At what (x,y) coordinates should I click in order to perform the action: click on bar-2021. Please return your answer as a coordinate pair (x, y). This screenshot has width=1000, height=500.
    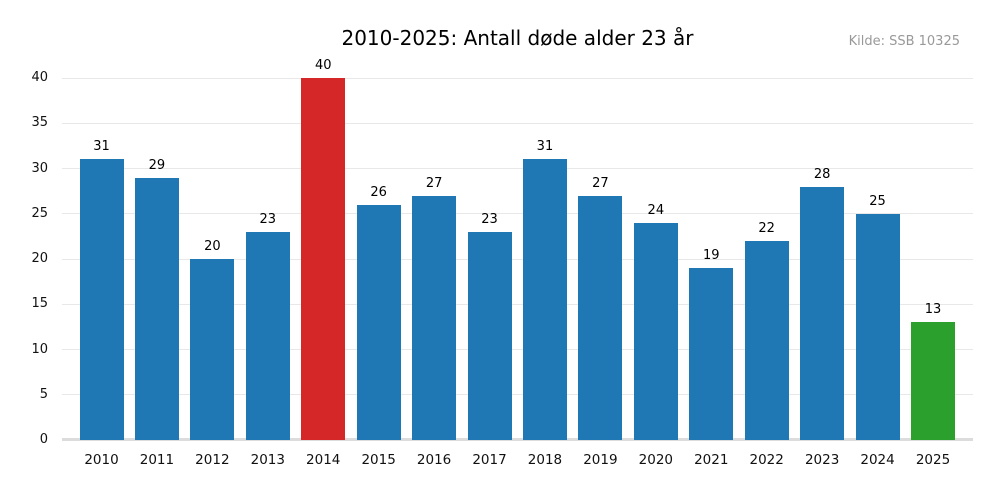
    Looking at the image, I should click on (711, 354).